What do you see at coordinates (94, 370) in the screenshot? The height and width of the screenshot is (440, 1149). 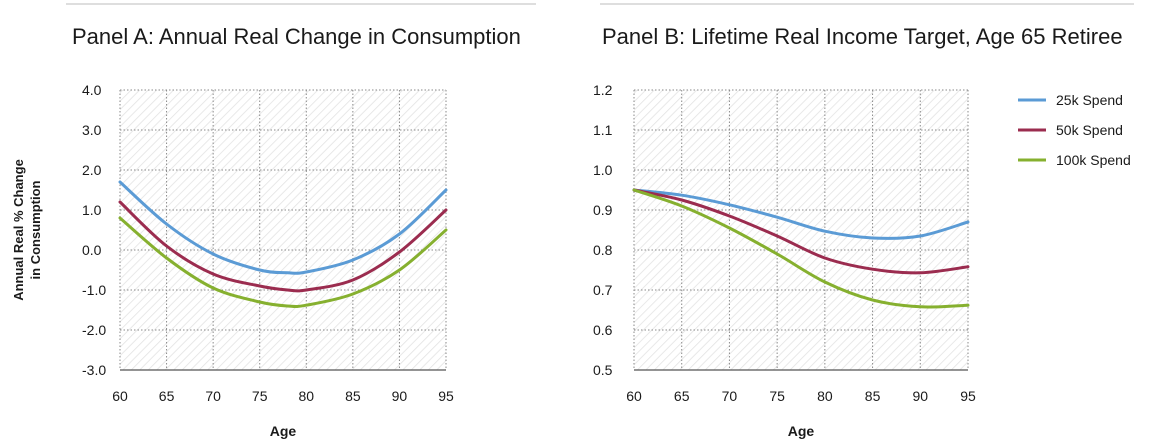 I see `y-tick-label: -3.0` at bounding box center [94, 370].